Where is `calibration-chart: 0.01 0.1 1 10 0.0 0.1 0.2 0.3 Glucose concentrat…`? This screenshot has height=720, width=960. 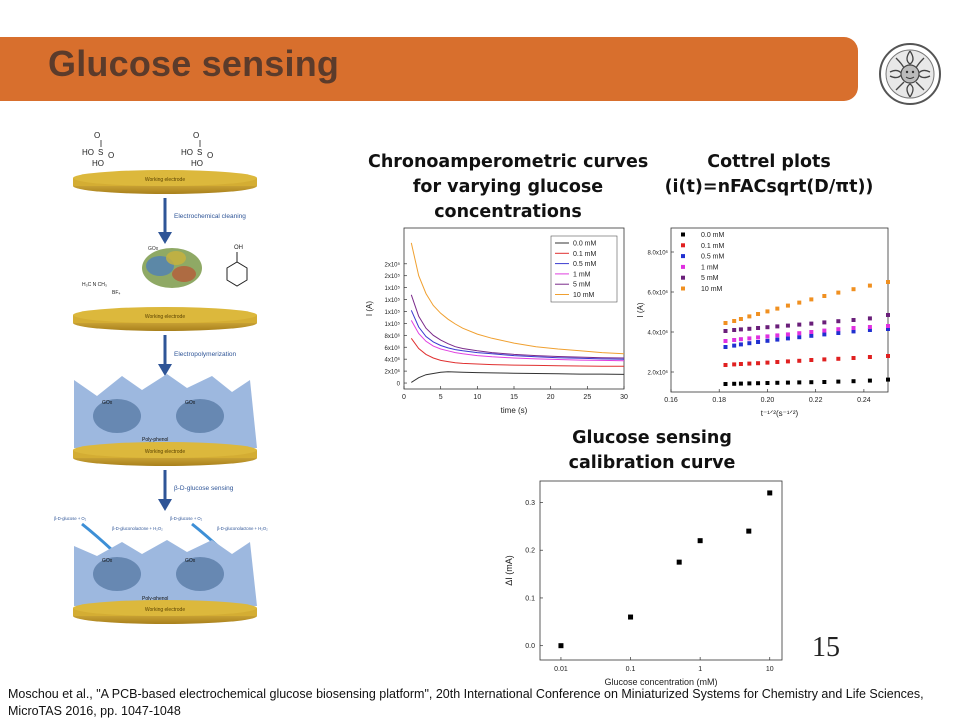 calibration-chart: 0.01 0.1 1 10 0.0 0.1 0.2 0.3 Glucose concentrat… is located at coordinates (645, 582).